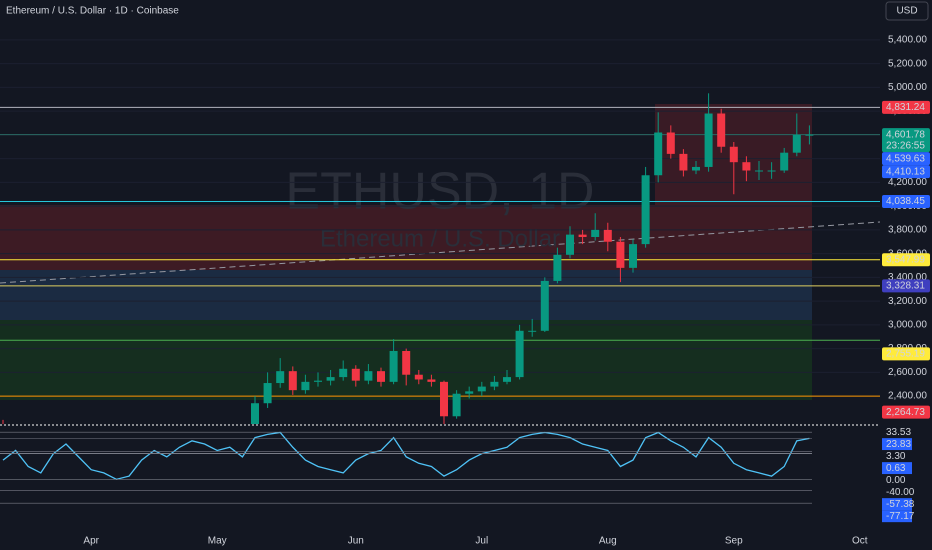 Image resolution: width=932 pixels, height=550 pixels. I want to click on price-label: 4,539.63, so click(905, 158).